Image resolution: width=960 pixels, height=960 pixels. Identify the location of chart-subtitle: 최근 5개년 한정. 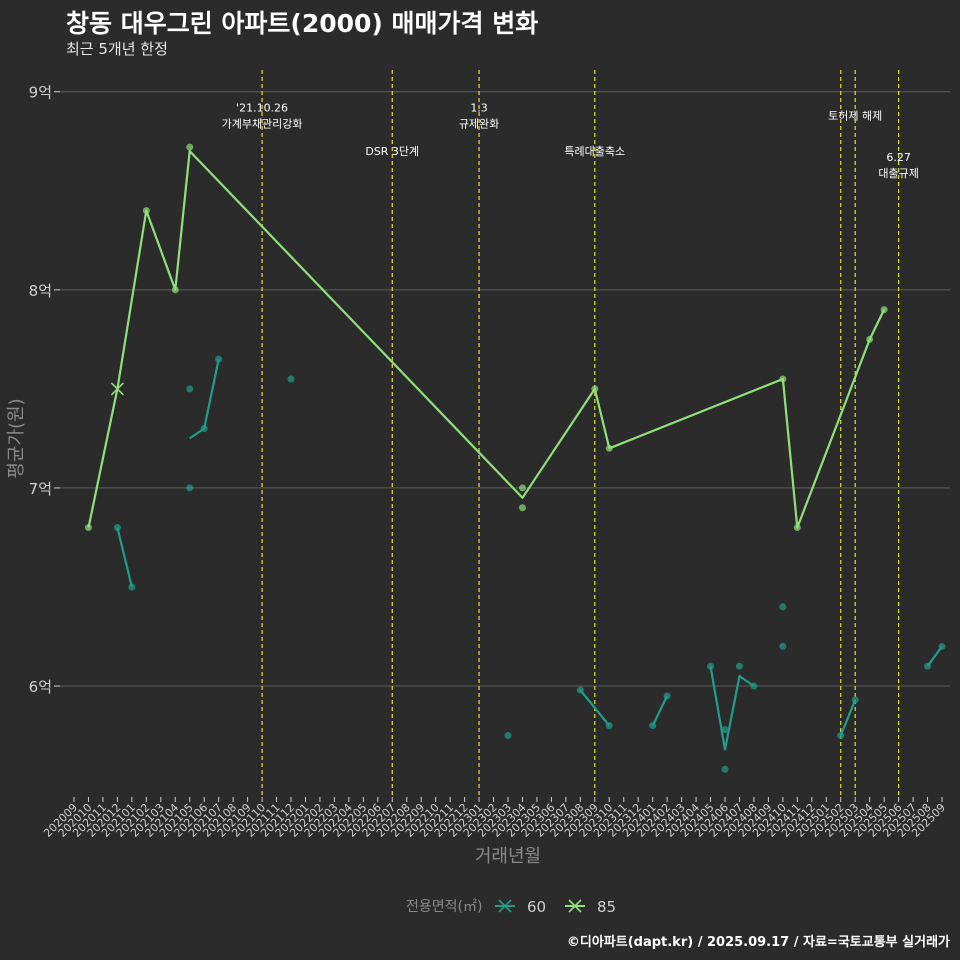
(117, 49).